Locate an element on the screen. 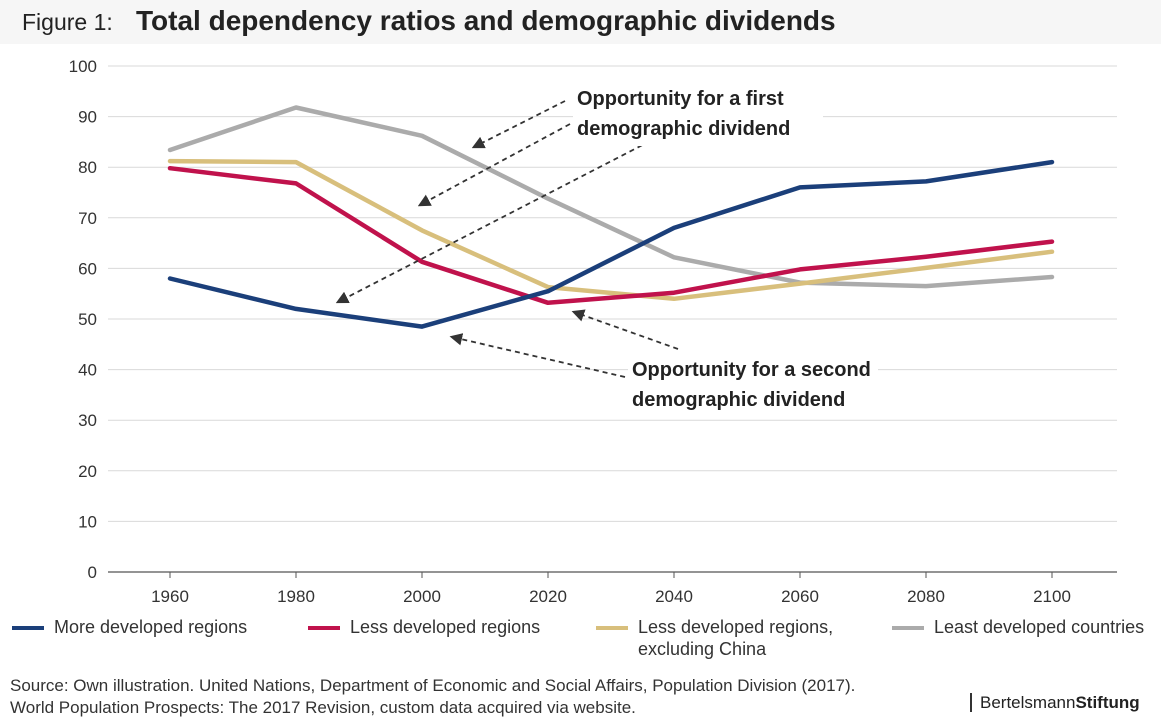 This screenshot has height=725, width=1161. legend-item-more-developed: More developed regions is located at coordinates (129, 627).